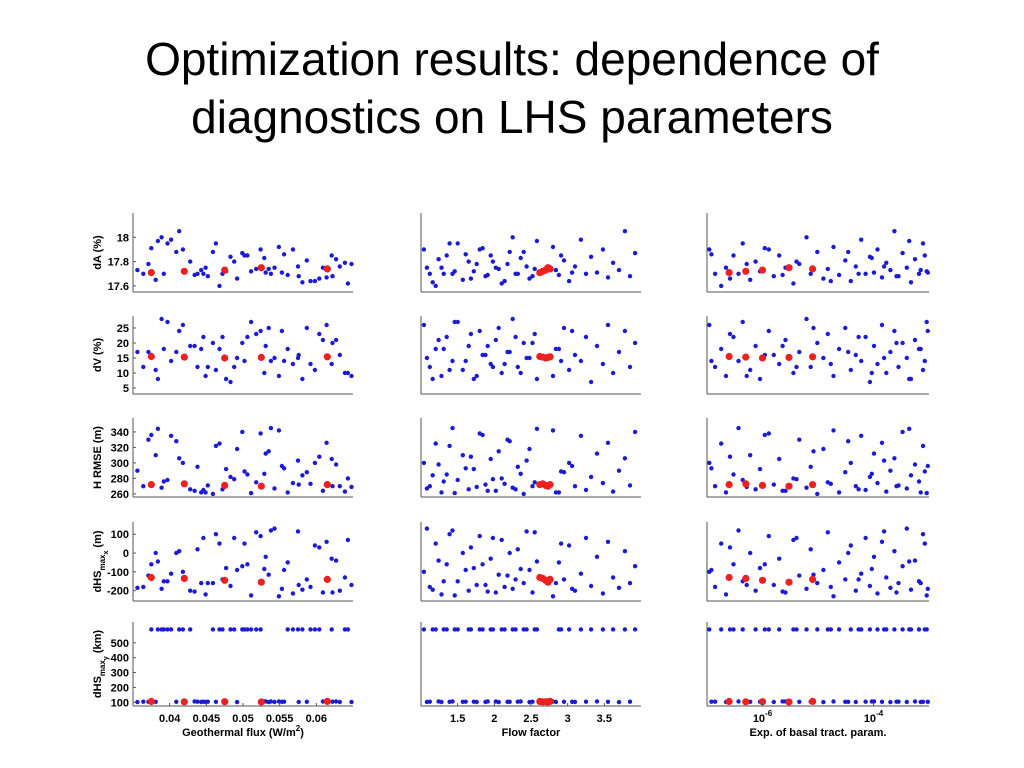 Image resolution: width=1024 pixels, height=768 pixels. What do you see at coordinates (120, 674) in the screenshot?
I see `ytick-label-r4-2: 300` at bounding box center [120, 674].